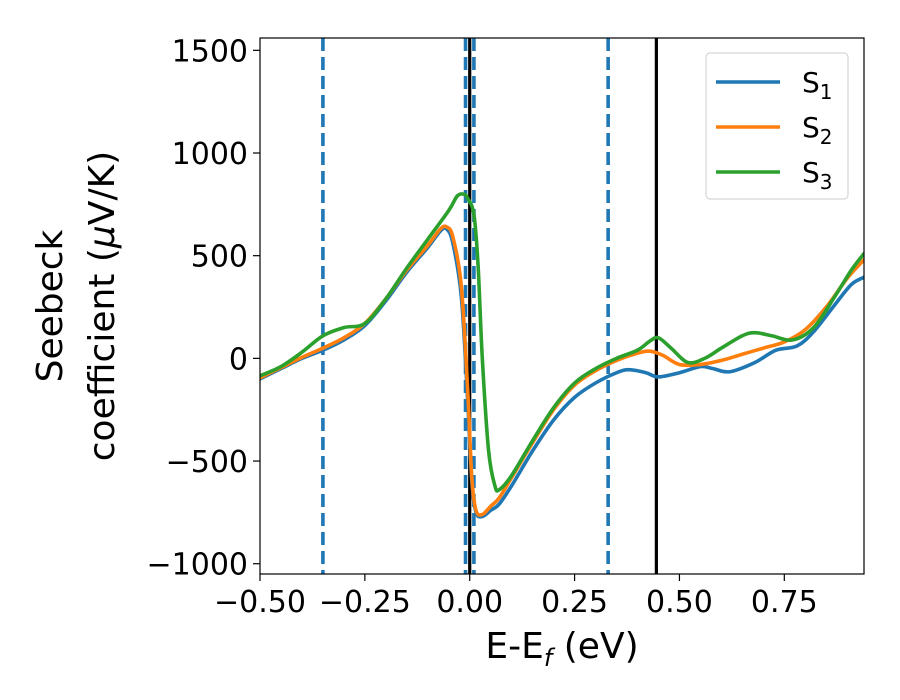  I want to click on y-axis-title-unit: V/K), so click(102, 188).